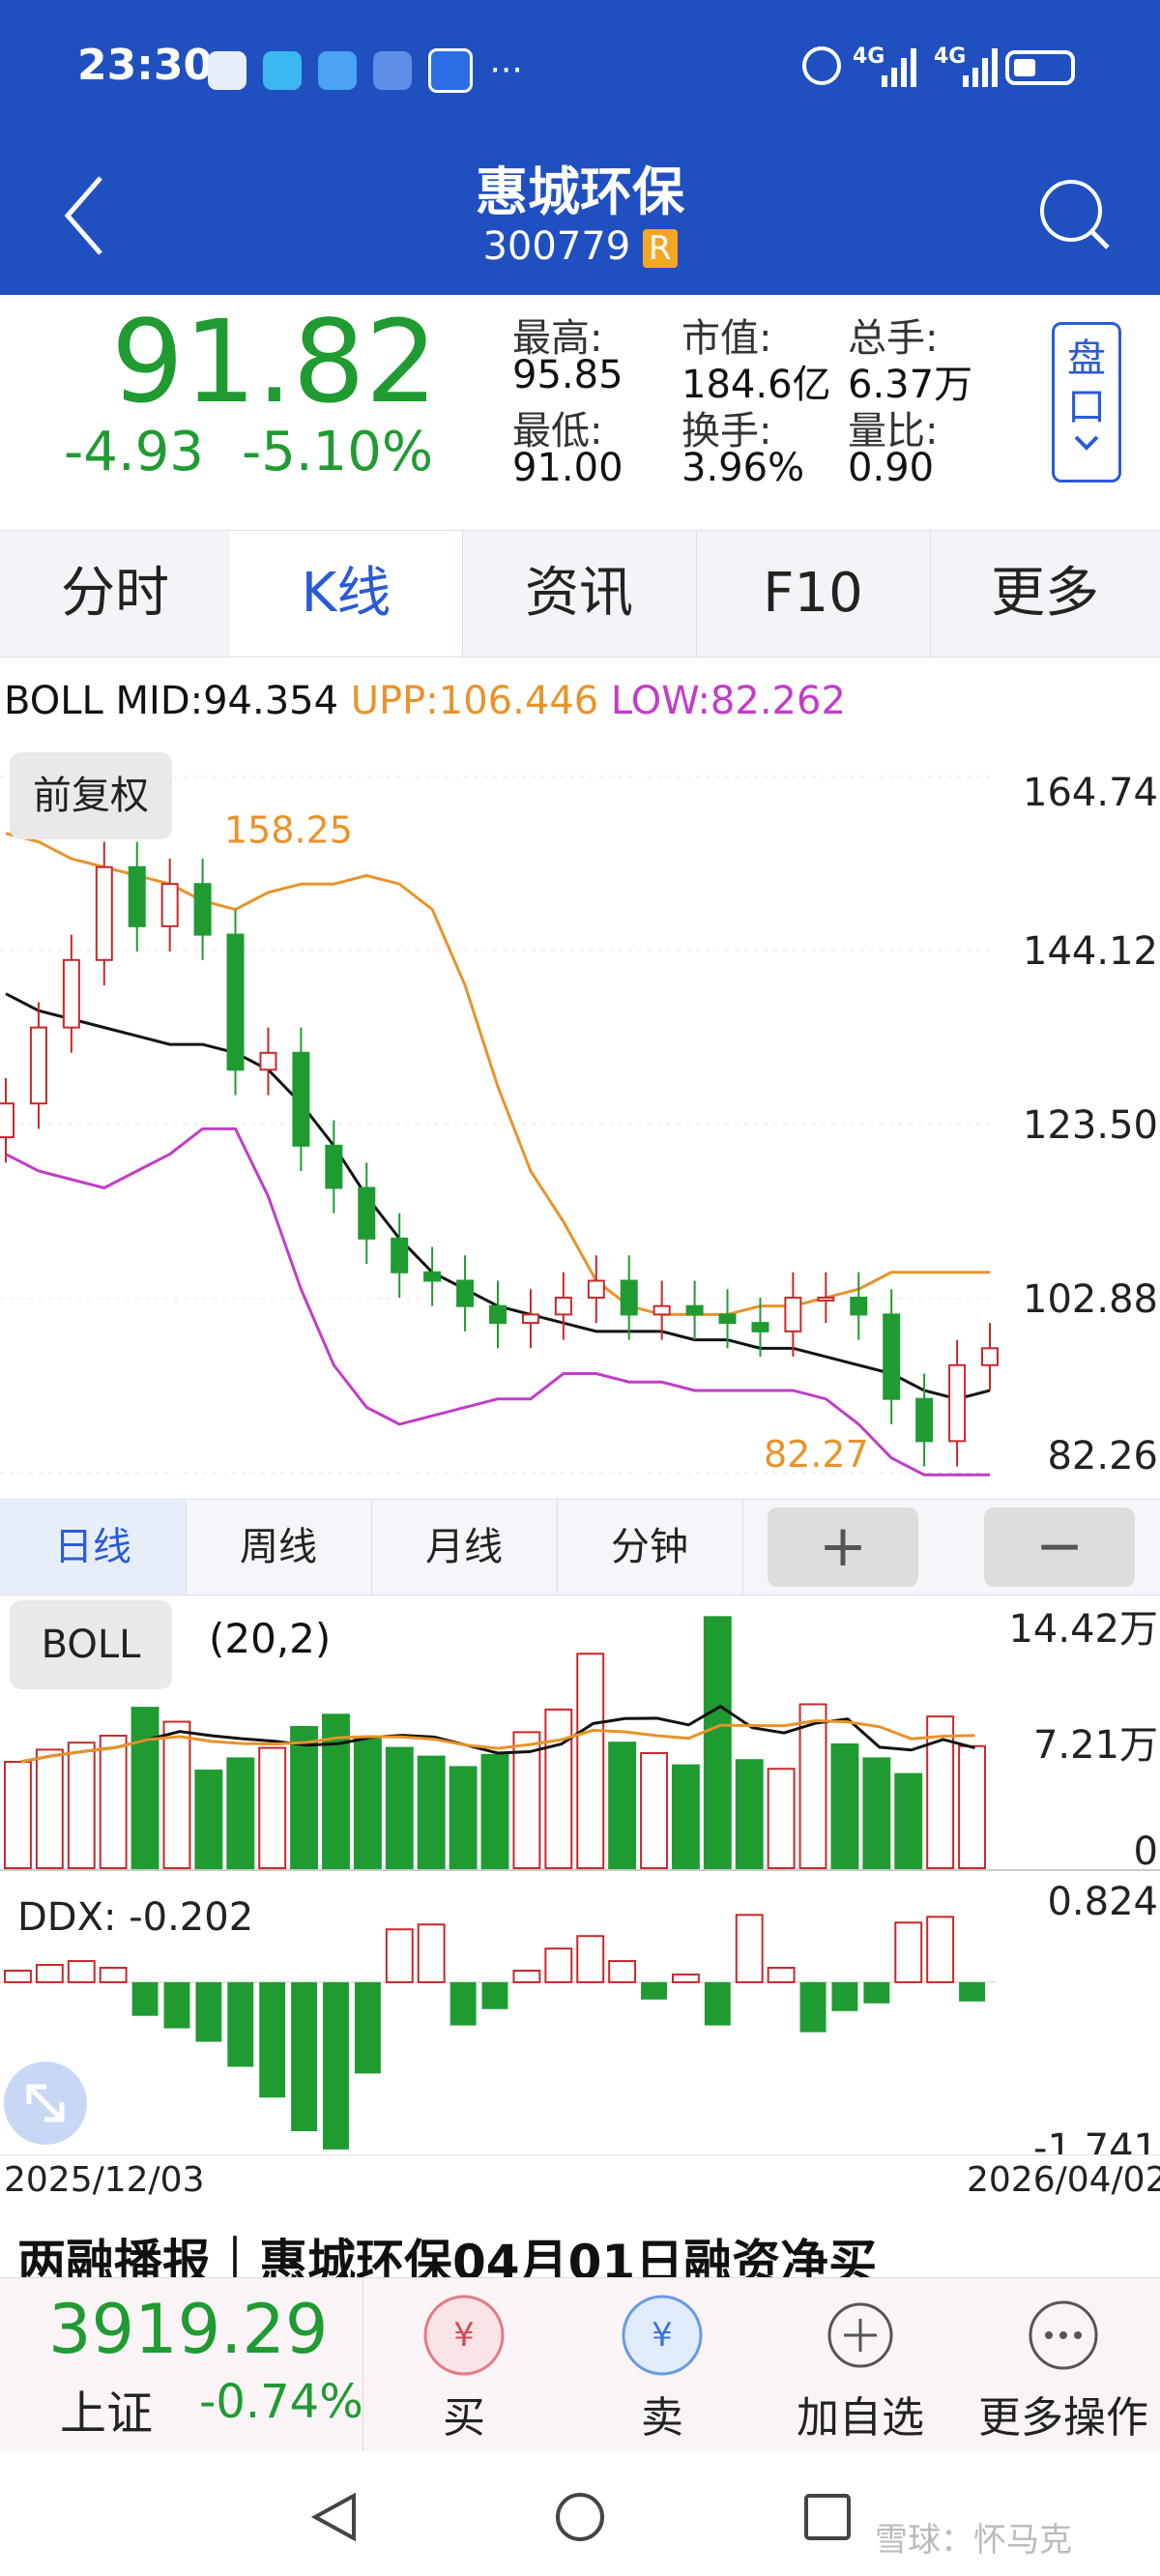  I want to click on stock-code-line: 300779 R, so click(580, 246).